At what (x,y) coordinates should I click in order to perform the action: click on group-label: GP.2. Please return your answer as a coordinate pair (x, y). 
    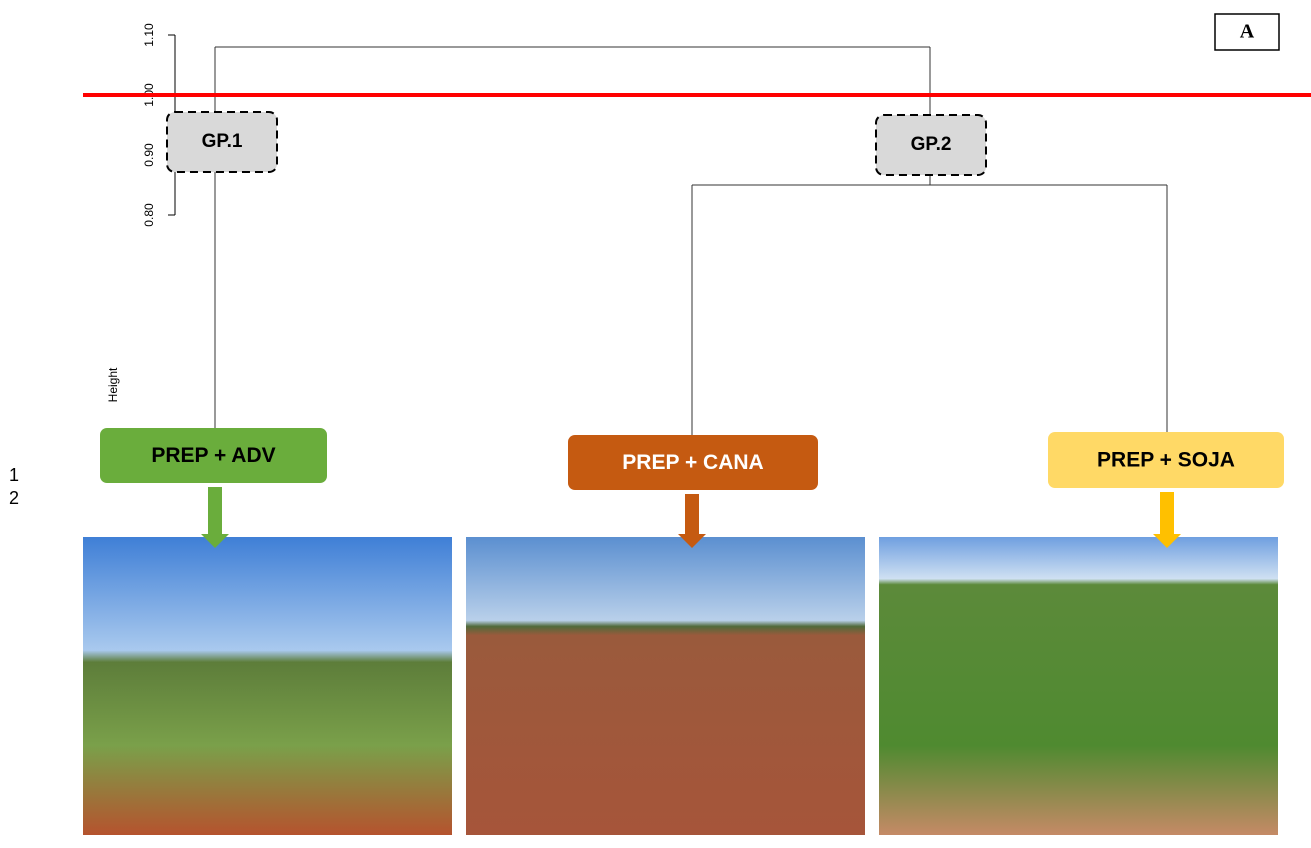
    Looking at the image, I should click on (931, 144).